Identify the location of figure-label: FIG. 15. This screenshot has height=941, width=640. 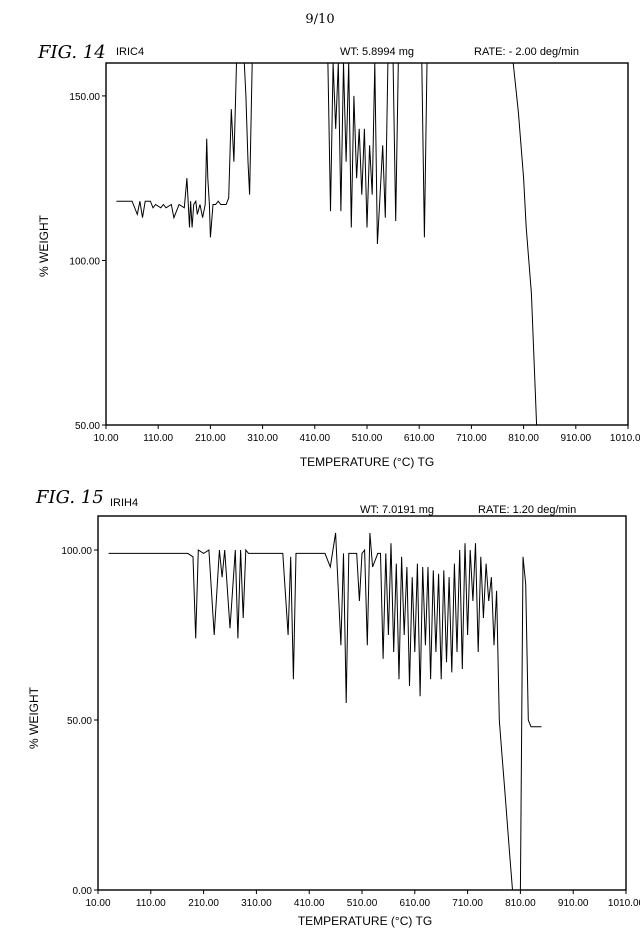
(69, 497).